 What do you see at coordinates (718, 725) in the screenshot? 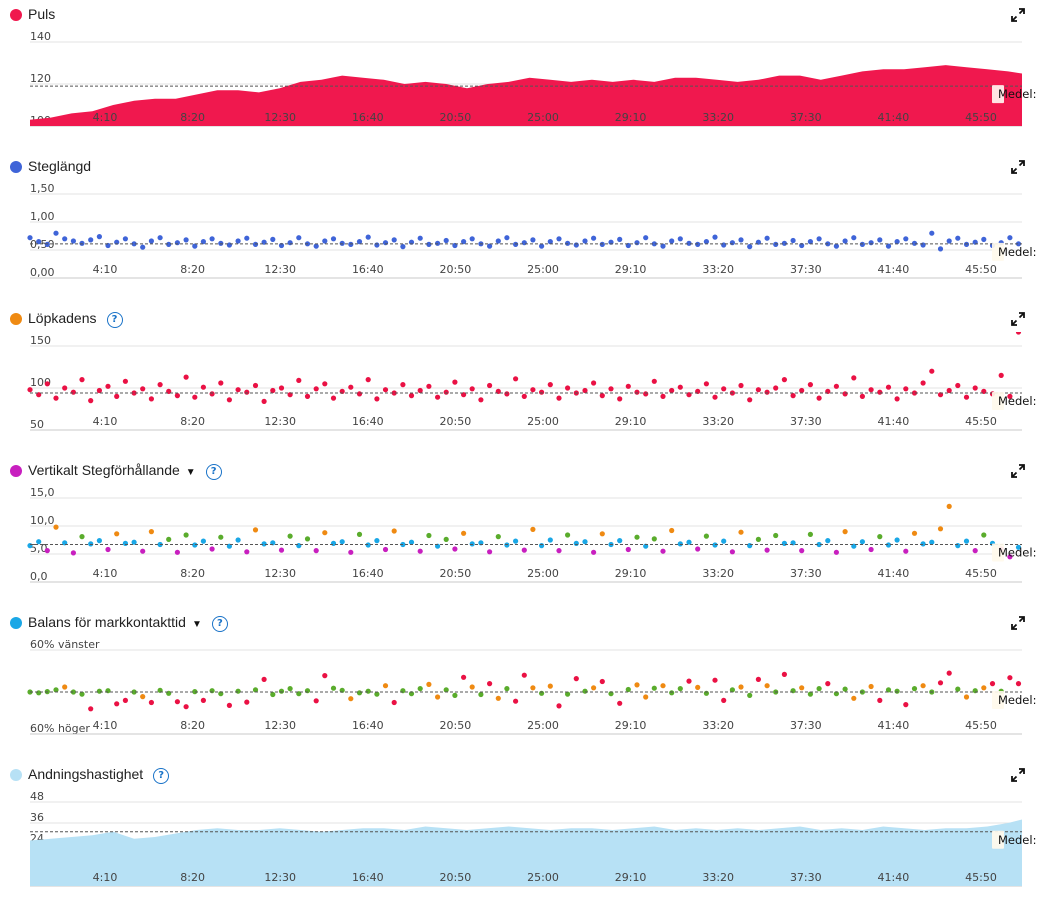
I see `x-tick-label: 33:20` at bounding box center [718, 725].